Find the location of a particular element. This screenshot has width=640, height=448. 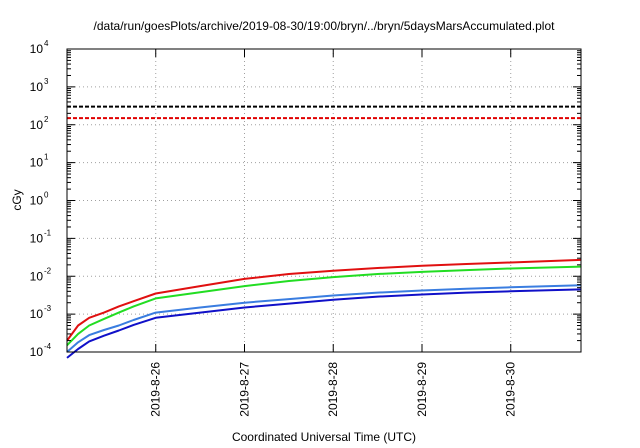

y-tick-exponent: 1 is located at coordinates (46, 157).